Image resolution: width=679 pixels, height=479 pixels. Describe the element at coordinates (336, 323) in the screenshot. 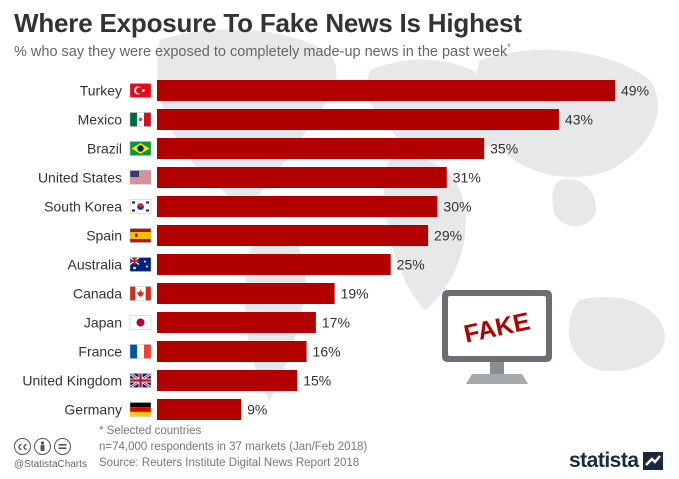

I see `value-label: 17%` at that location.